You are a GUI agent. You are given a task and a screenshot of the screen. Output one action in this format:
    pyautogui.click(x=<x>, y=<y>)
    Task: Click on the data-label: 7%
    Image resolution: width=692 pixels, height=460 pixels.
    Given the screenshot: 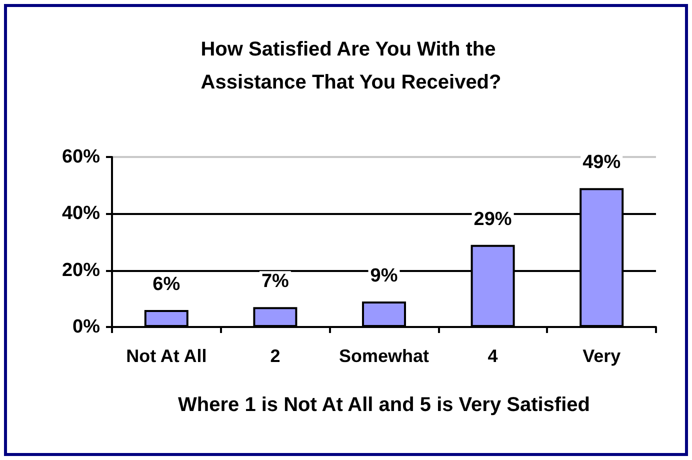 What is the action you would take?
    pyautogui.click(x=275, y=281)
    